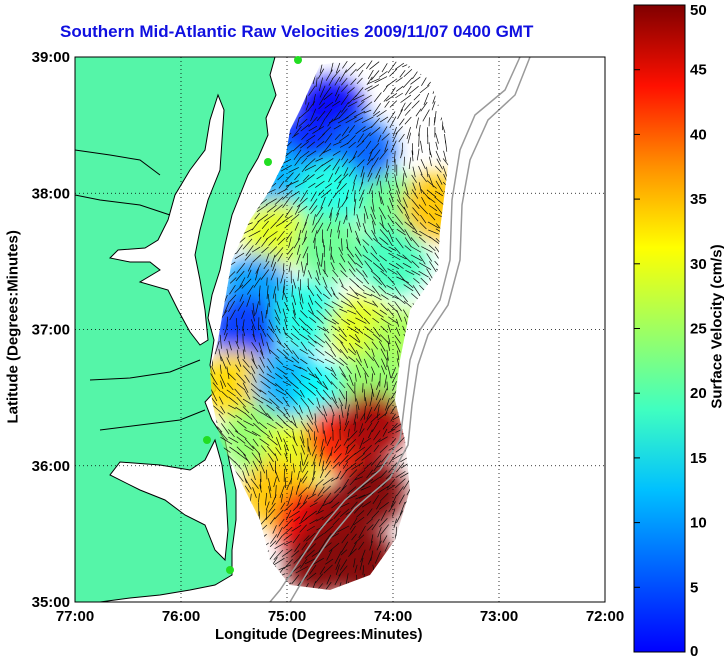  I want to click on x-tick-label: 76:00, so click(181, 616).